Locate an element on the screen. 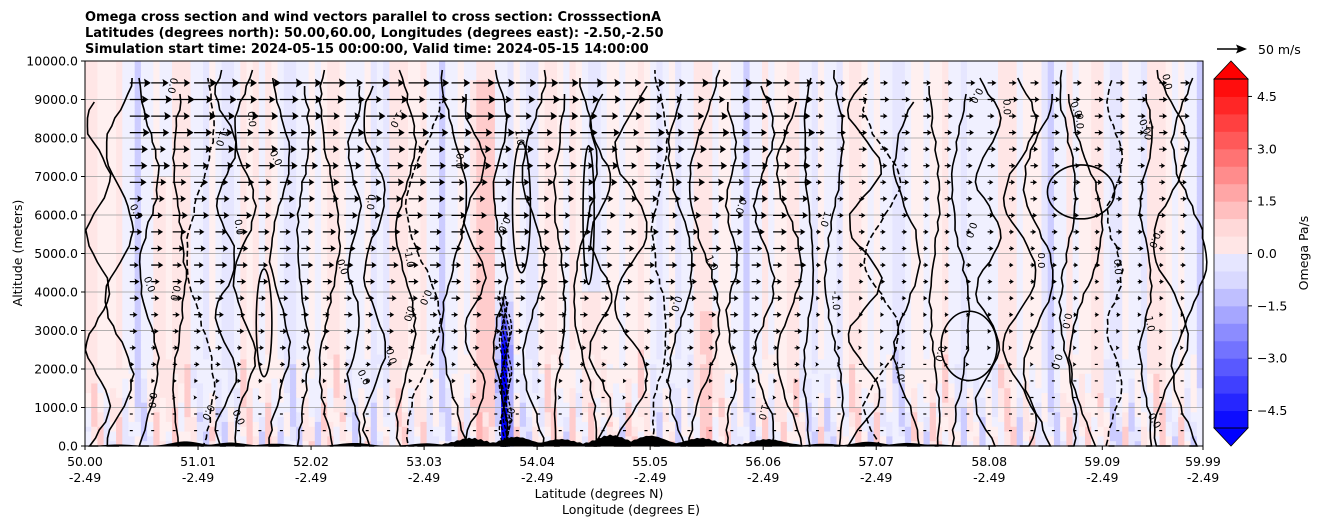  contour-label: 1.0 is located at coordinates (1149, 324).